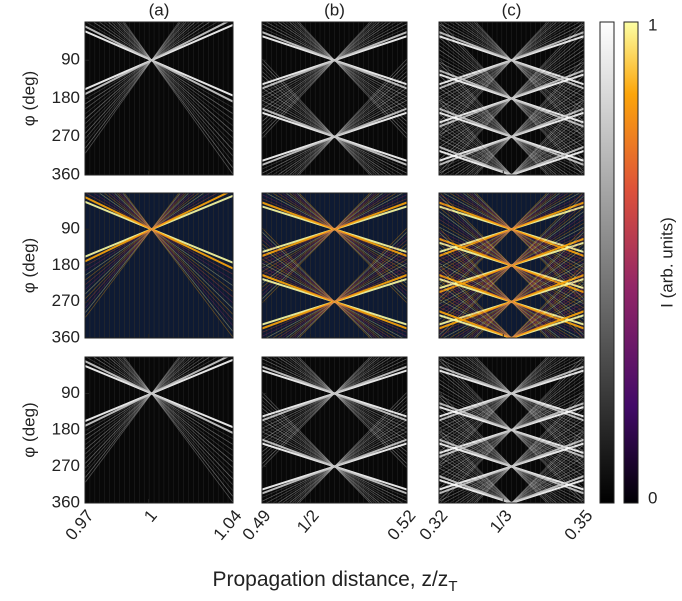  I want to click on colorbar, so click(631, 262).